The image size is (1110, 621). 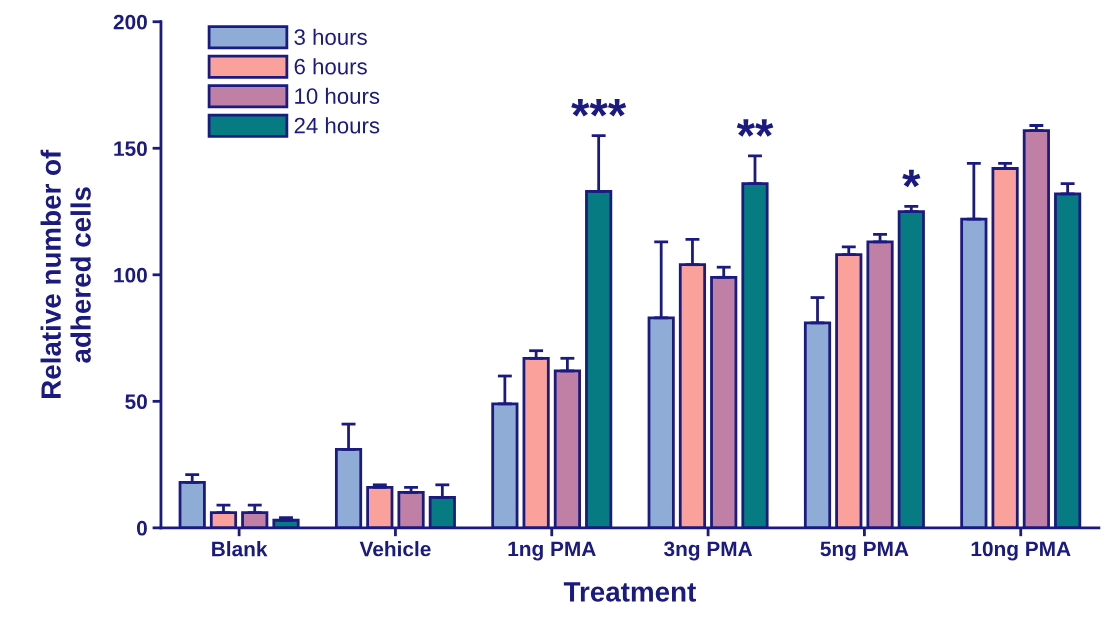 I want to click on x-tick-label: 10ng PMA, so click(x=1021, y=551).